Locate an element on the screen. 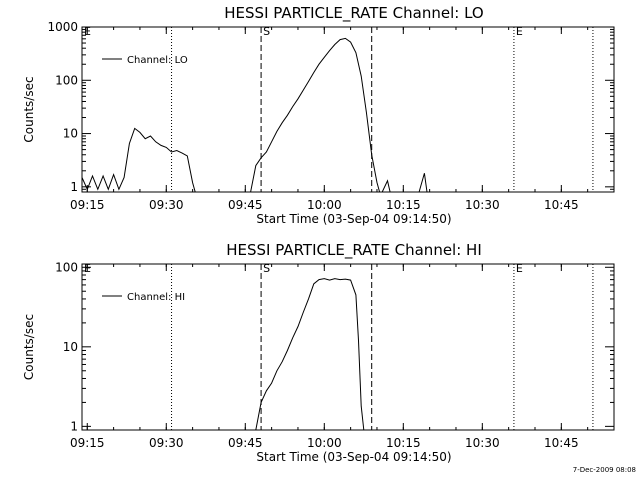  footer-timestamp: 7-Dec-2009 08:08 is located at coordinates (604, 470).